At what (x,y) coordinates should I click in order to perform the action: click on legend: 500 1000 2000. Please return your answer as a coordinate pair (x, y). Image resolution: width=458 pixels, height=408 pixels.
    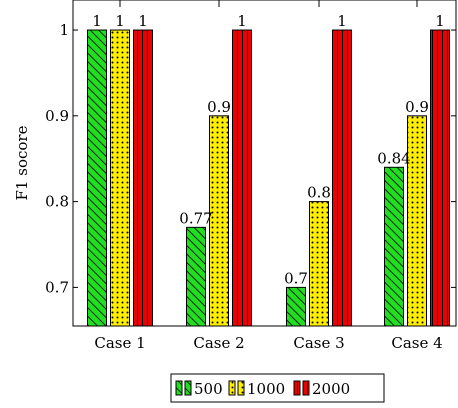
    Looking at the image, I should click on (277, 388).